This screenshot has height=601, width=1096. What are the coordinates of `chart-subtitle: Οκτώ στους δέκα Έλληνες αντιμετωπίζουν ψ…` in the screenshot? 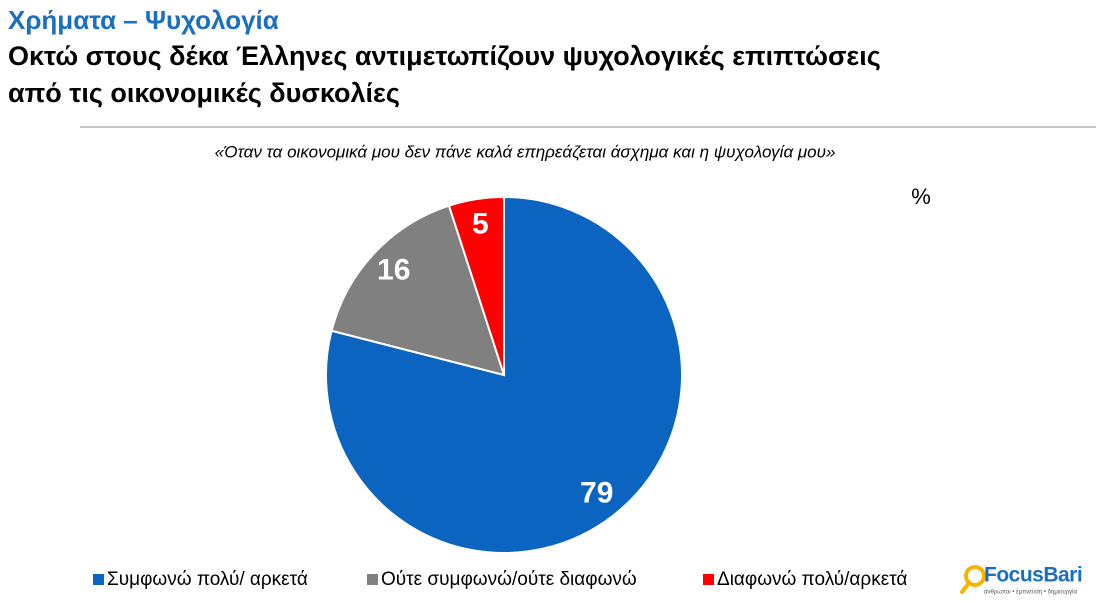 It's located at (444, 56).